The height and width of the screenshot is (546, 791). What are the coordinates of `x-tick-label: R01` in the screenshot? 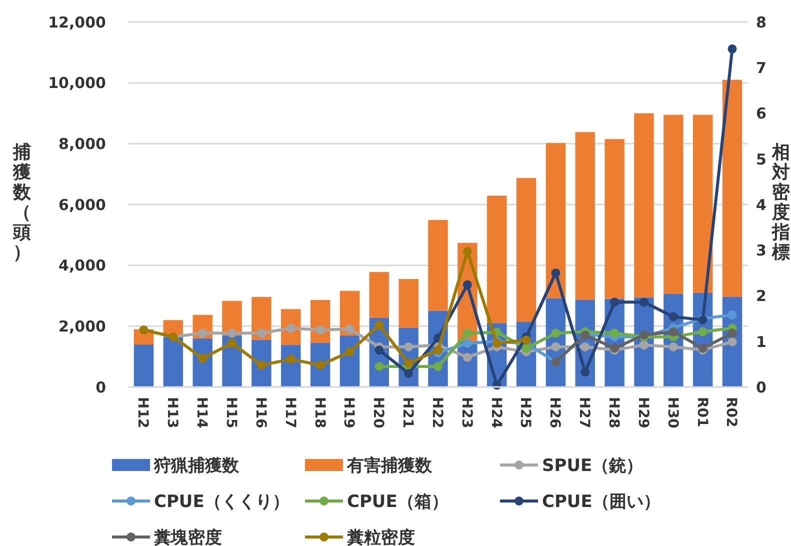 It's located at (702, 412).